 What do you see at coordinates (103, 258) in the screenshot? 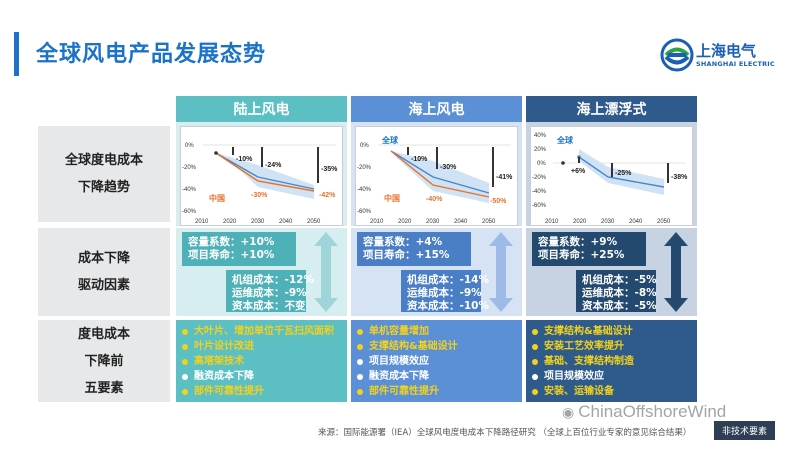
I see `row-label-line: 成本下降` at bounding box center [103, 258].